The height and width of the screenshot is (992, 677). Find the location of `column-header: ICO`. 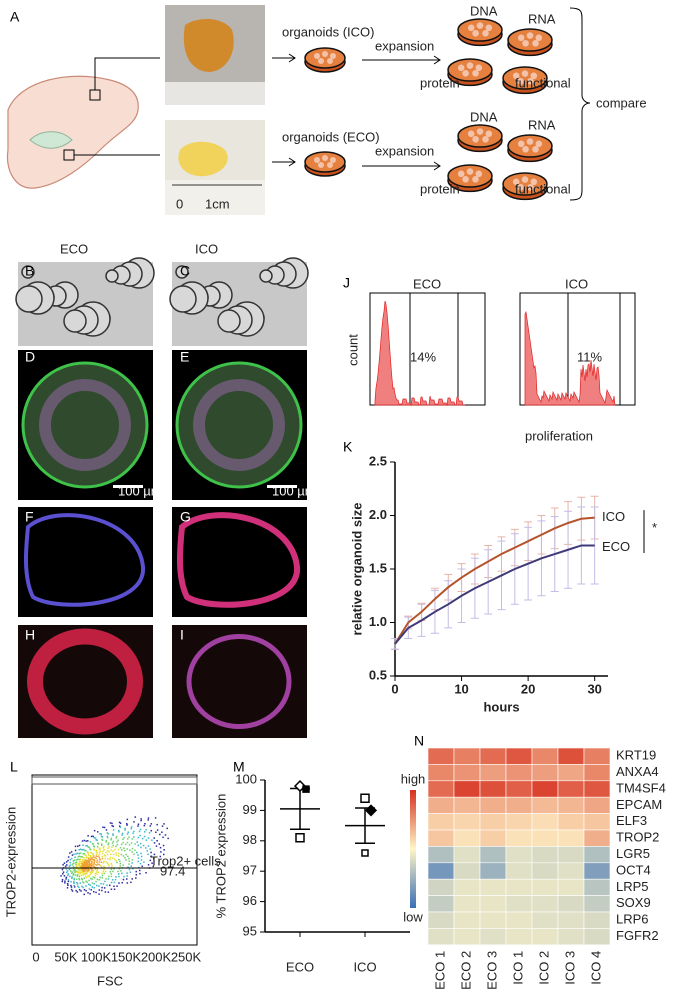

column-header: ICO is located at coordinates (206, 248).